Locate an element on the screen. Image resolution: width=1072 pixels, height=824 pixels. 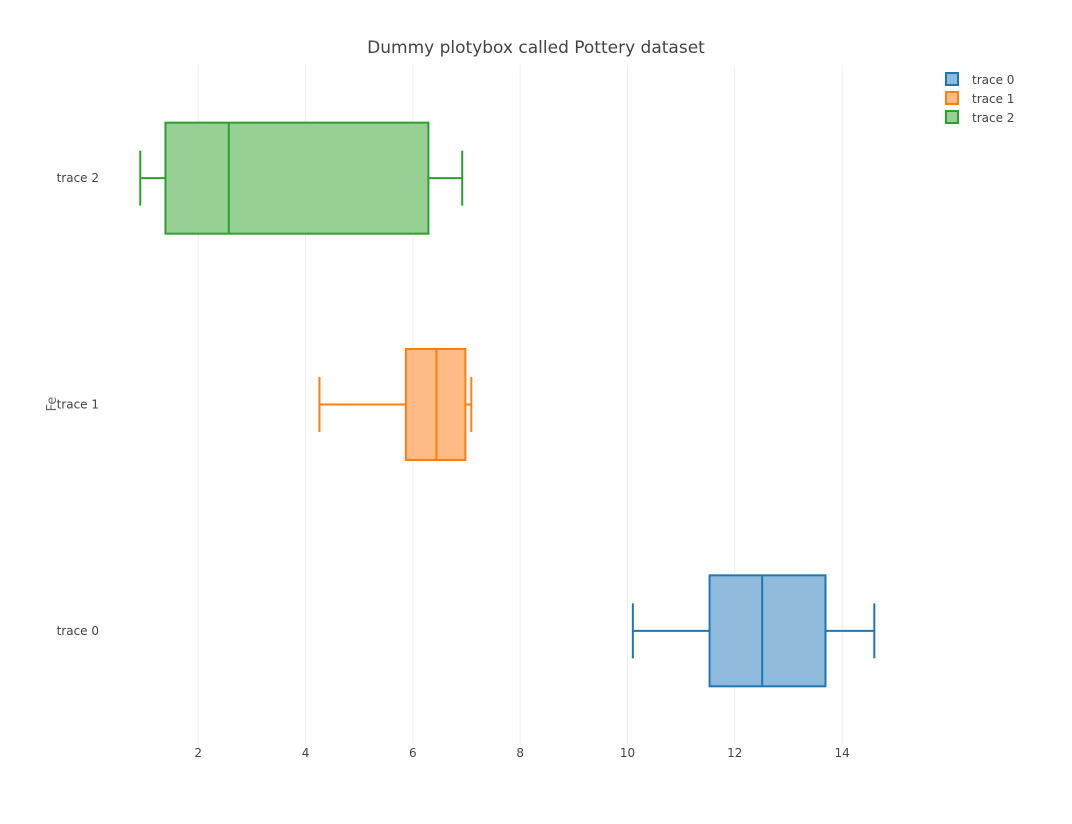
legend-item-trace-1: trace 1 is located at coordinates (979, 98).